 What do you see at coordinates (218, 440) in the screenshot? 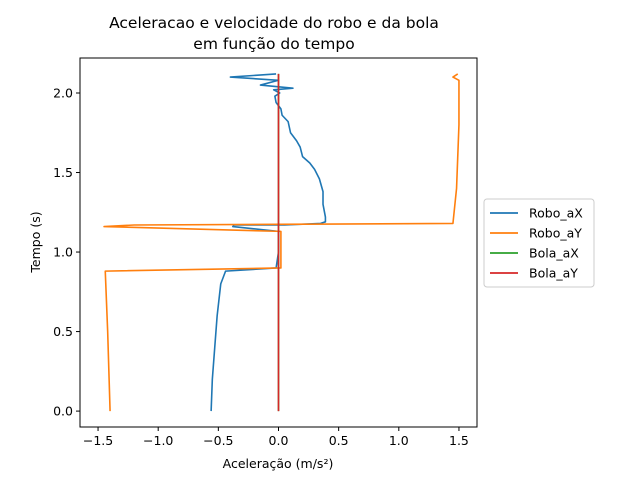
I see `x-tick-label: −0.5` at bounding box center [218, 440].